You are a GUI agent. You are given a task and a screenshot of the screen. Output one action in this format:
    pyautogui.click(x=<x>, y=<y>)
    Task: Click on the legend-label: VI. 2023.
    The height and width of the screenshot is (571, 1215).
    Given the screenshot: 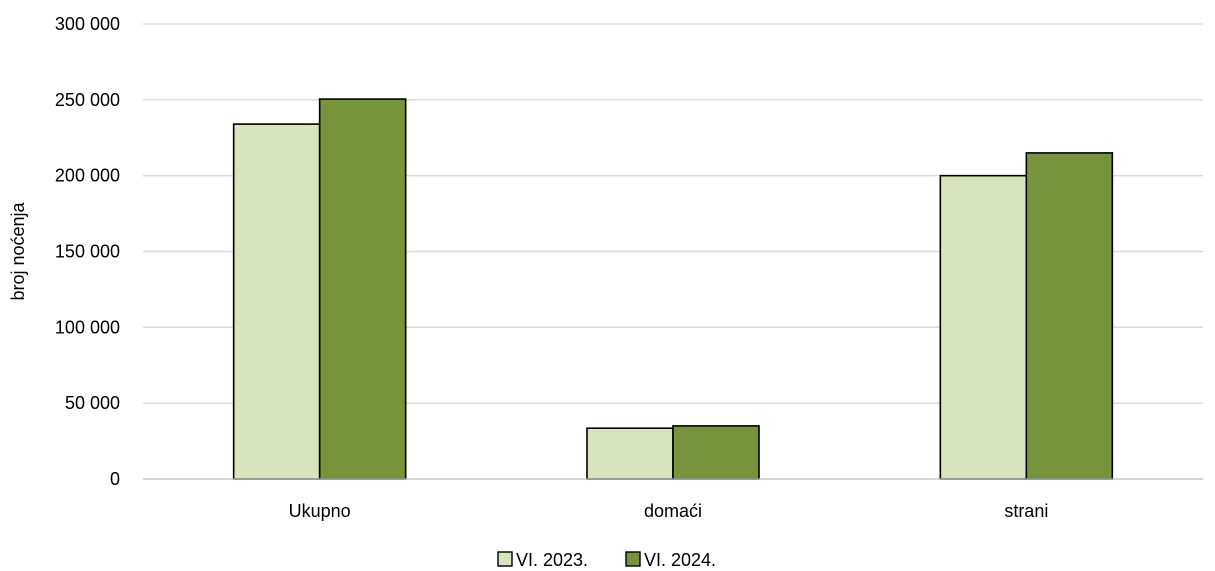 What is the action you would take?
    pyautogui.click(x=552, y=560)
    